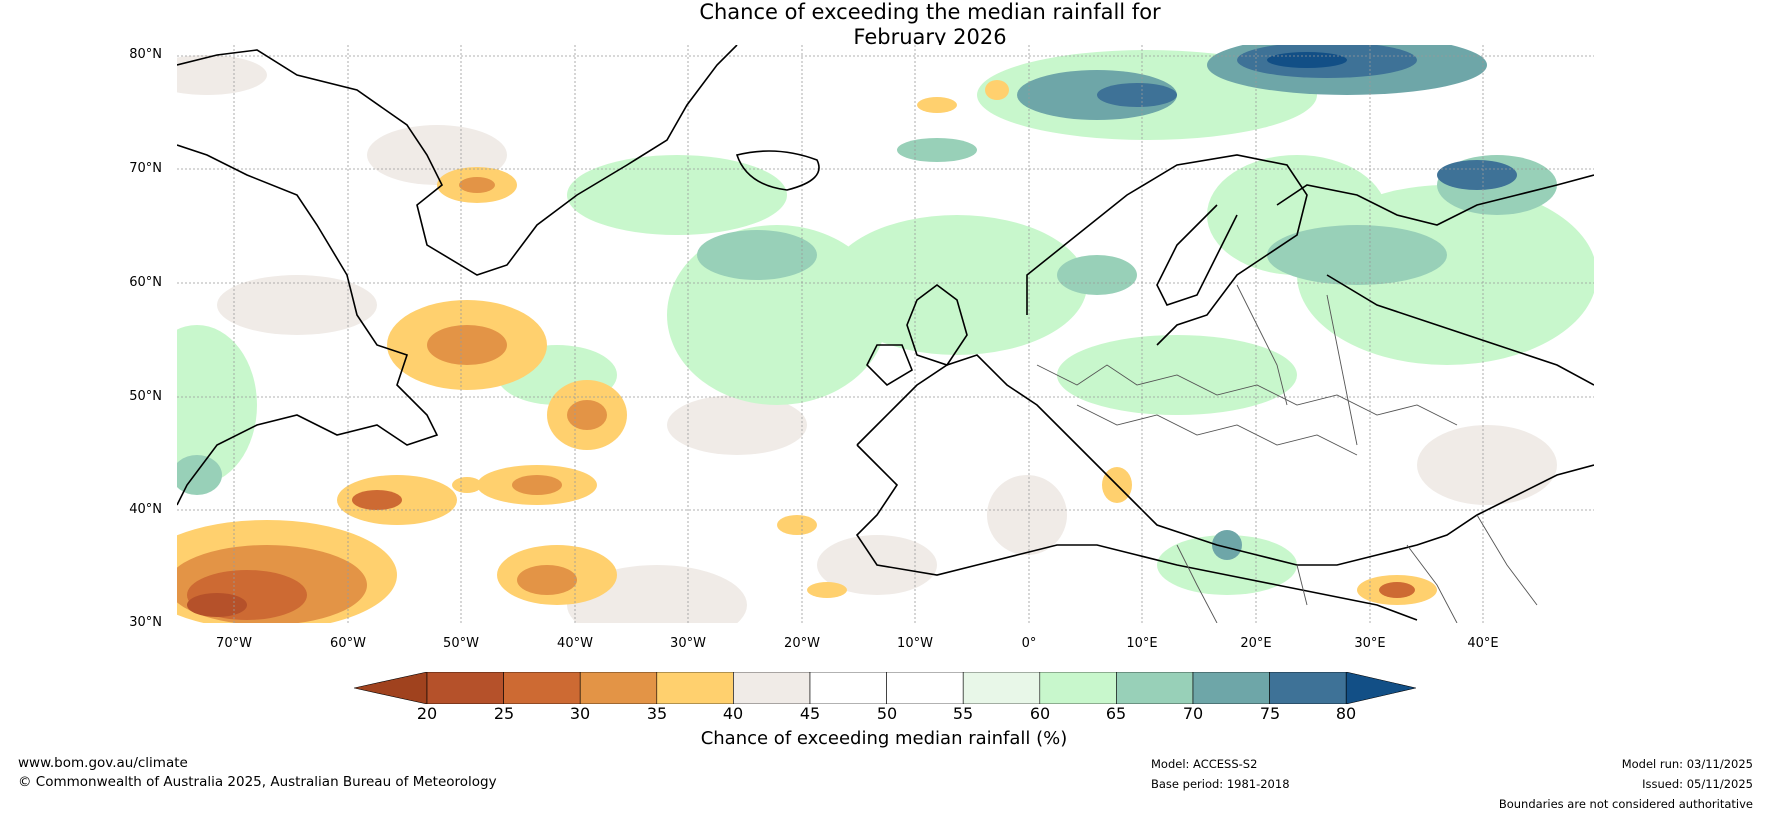 The height and width of the screenshot is (816, 1770). Describe the element at coordinates (1380, 688) in the screenshot. I see `colorbar-high-extend` at that location.